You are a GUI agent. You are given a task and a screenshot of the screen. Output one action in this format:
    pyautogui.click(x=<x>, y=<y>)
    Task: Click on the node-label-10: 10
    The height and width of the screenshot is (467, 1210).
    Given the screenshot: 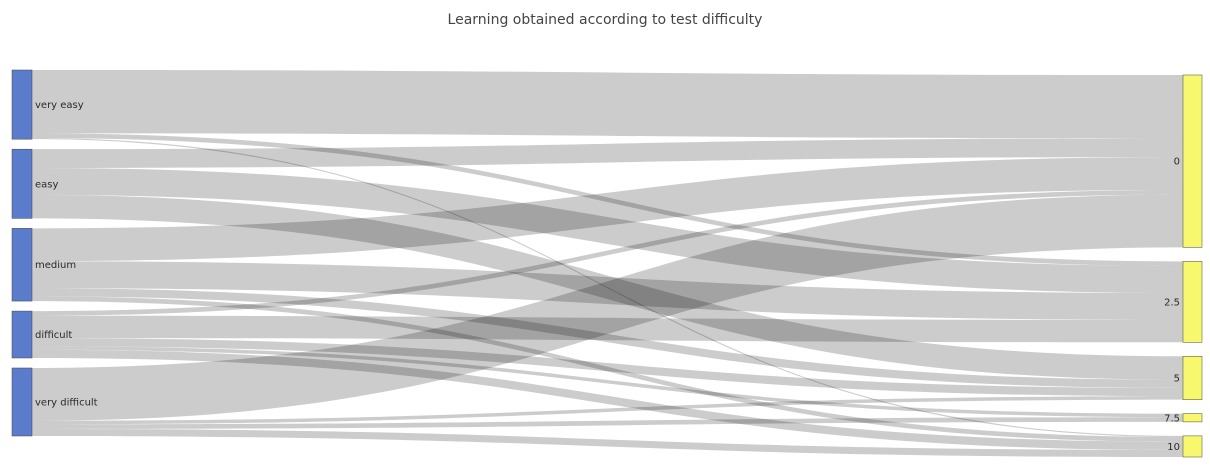 What is the action you would take?
    pyautogui.click(x=1173, y=447)
    